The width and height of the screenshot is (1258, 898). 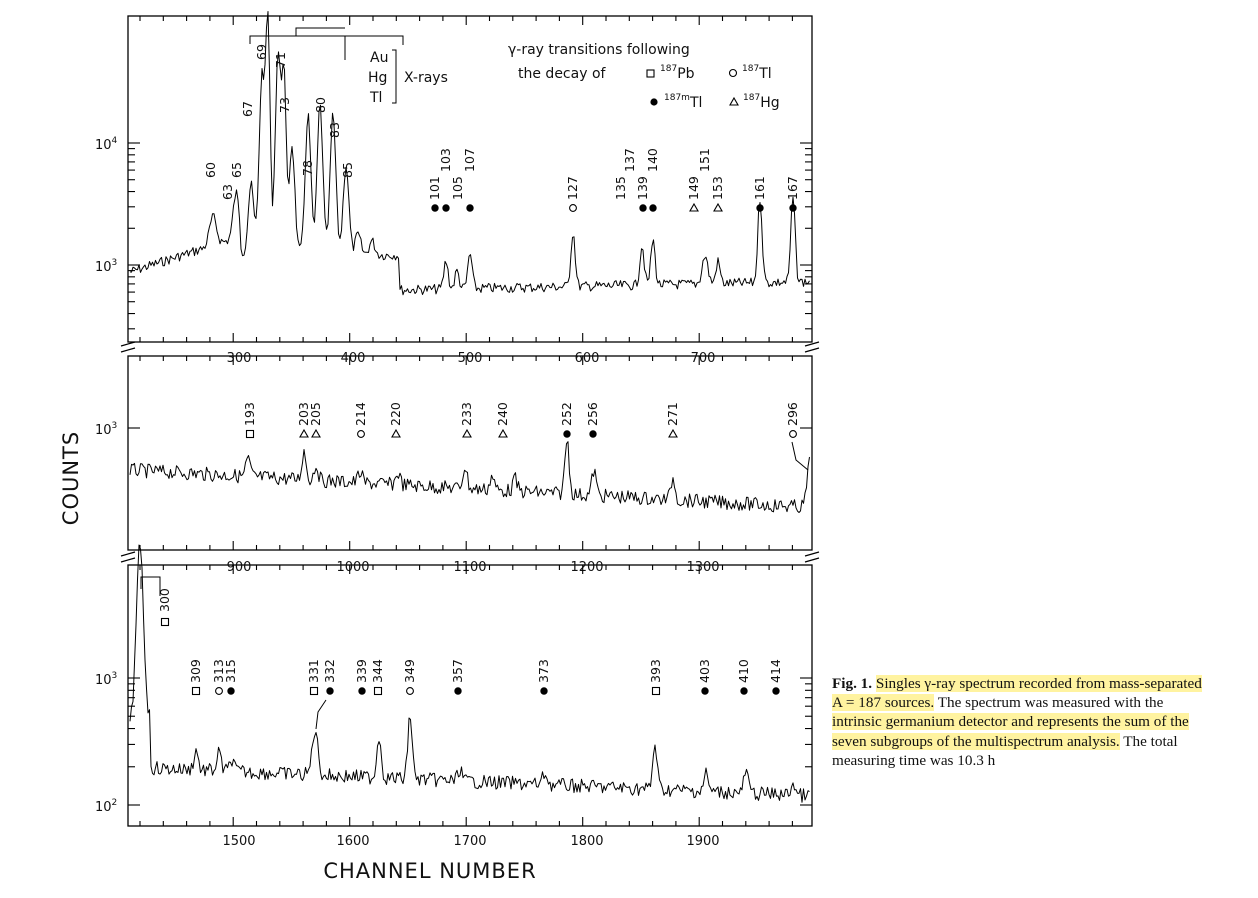 I want to click on peak-label: 271, so click(x=672, y=414).